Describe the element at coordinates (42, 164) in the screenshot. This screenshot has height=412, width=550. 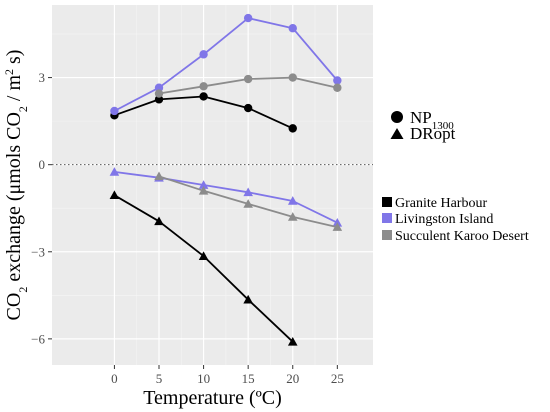
I see `y-tick-label: 0` at that location.